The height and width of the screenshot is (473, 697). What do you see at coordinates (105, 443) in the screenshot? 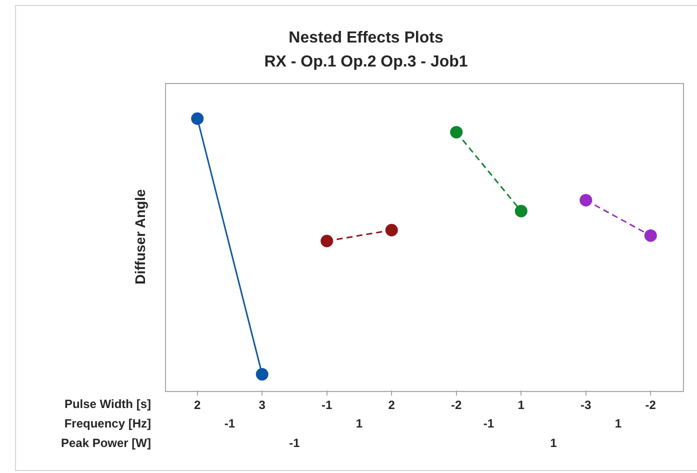
I see `text: Peak Power [W]` at bounding box center [105, 443].